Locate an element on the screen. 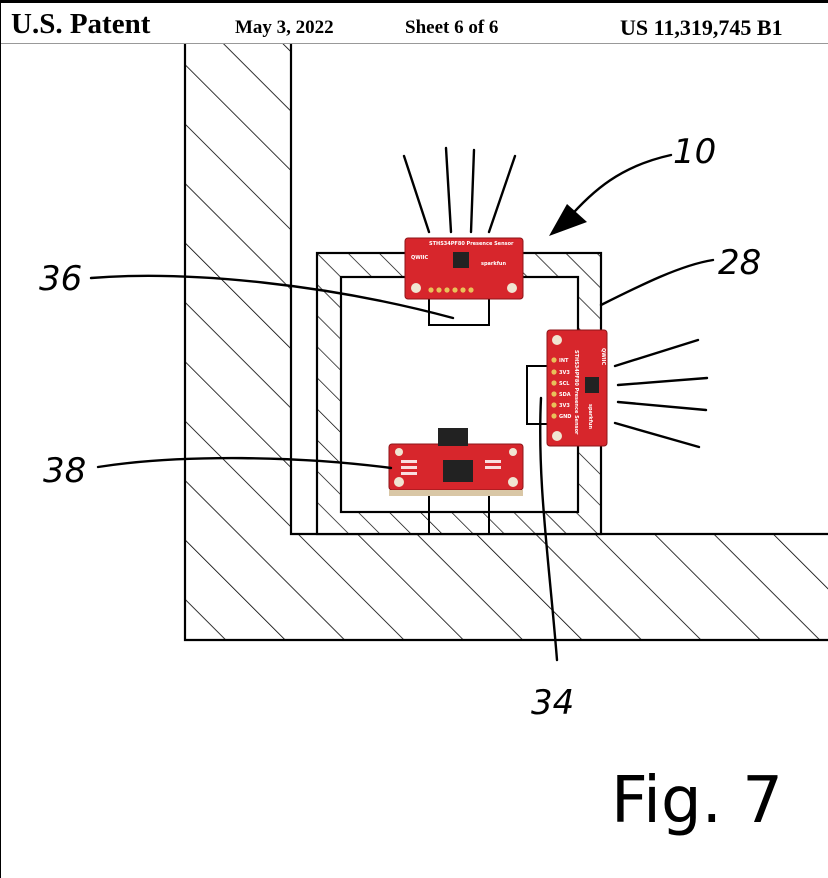 The height and width of the screenshot is (878, 828). patent-number: US 11,319,745 B1 is located at coordinates (701, 27).